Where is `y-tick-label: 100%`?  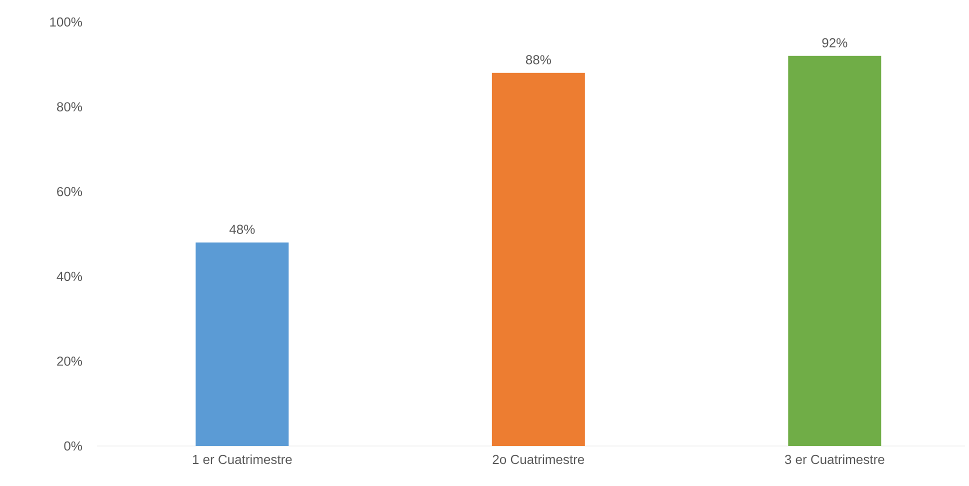 y-tick-label: 100% is located at coordinates (66, 22).